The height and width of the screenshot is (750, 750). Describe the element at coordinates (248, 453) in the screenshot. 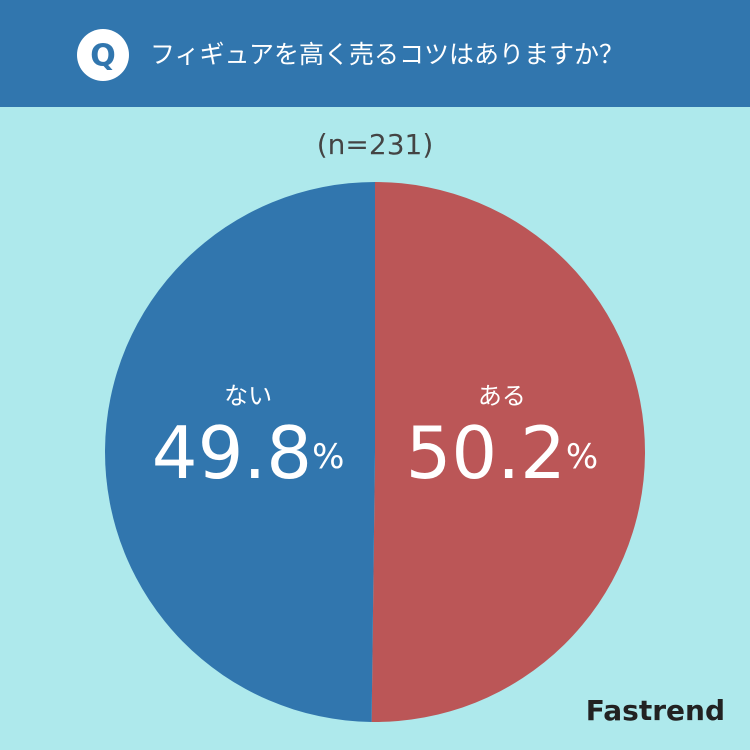

I see `value-label: 49.8%` at that location.